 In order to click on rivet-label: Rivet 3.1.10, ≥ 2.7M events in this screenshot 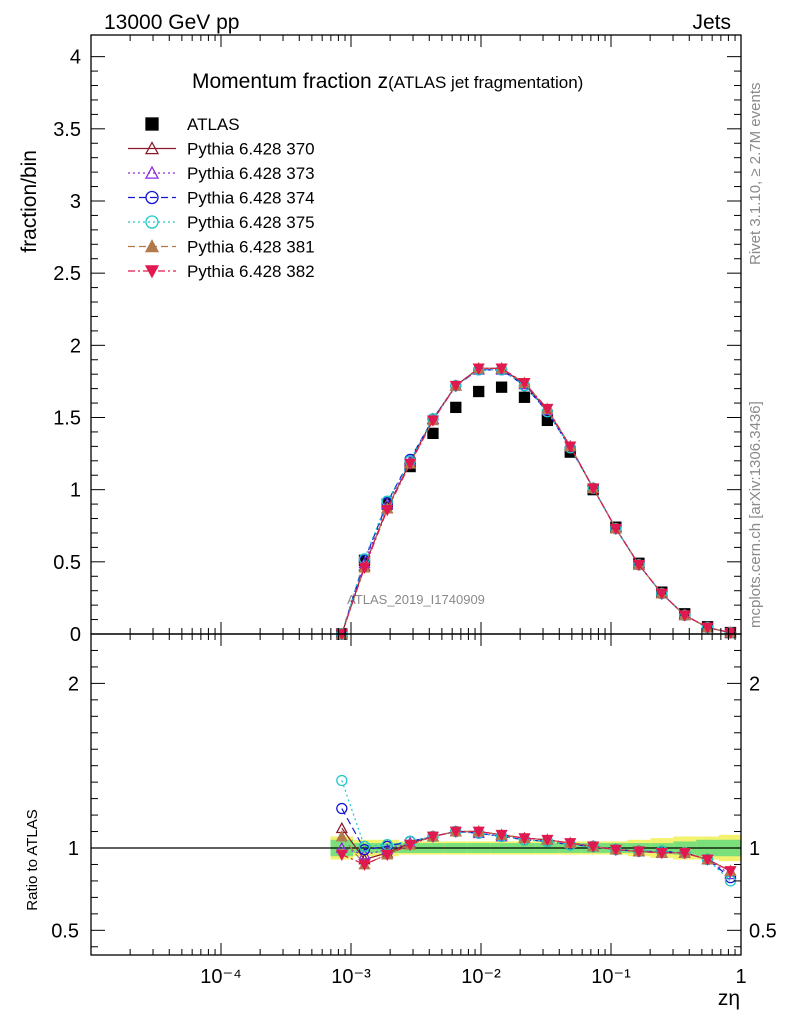, I will do `click(755, 174)`.